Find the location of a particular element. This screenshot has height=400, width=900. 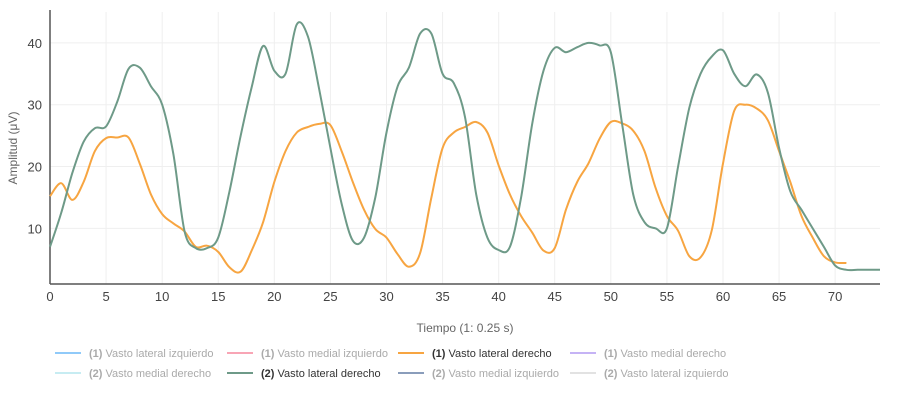

x-axis-title: Tiempo (1: 0.25 s) is located at coordinates (465, 328).